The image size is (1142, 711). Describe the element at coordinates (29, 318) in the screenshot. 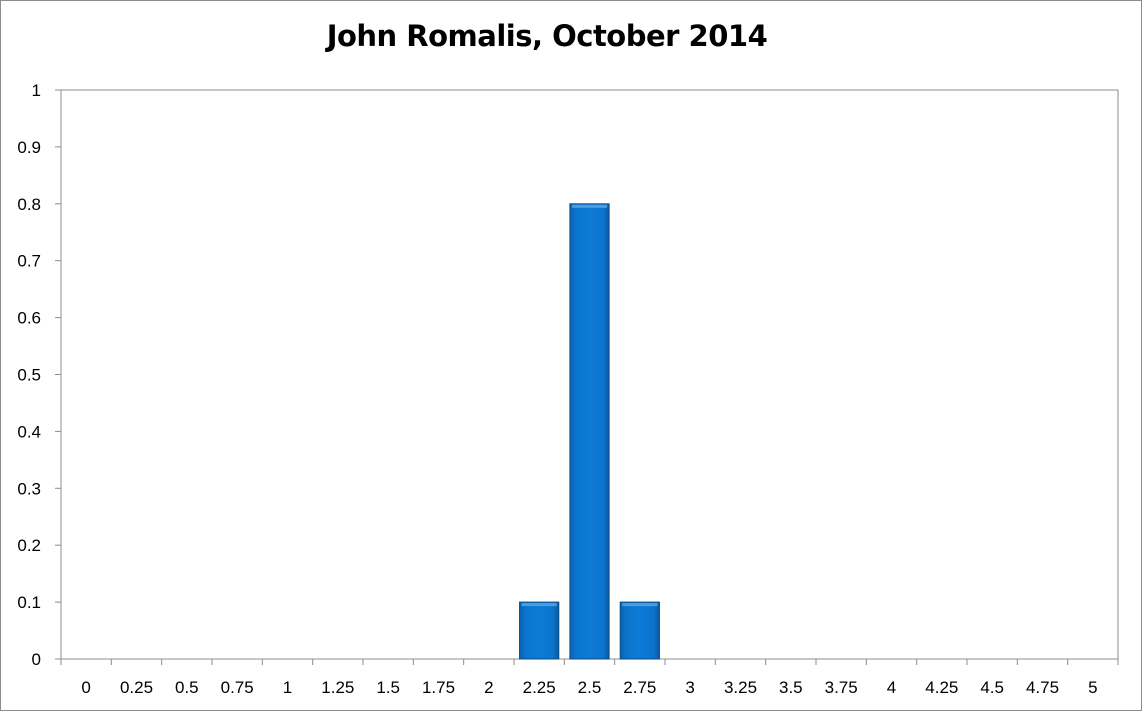

I see `y-tick-label: 0.6` at that location.